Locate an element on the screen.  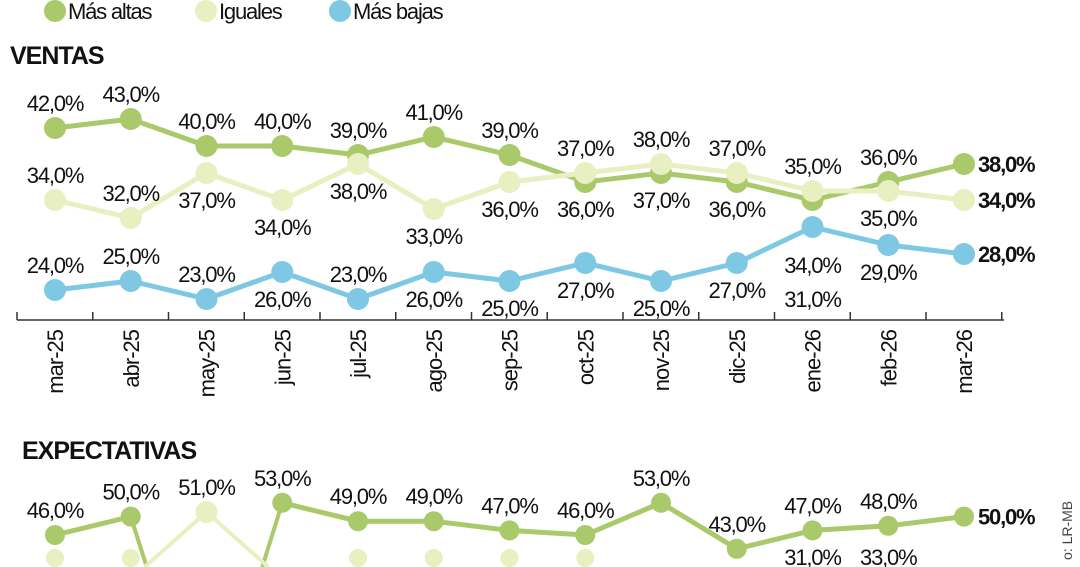
data-label: 39,0% is located at coordinates (509, 130).